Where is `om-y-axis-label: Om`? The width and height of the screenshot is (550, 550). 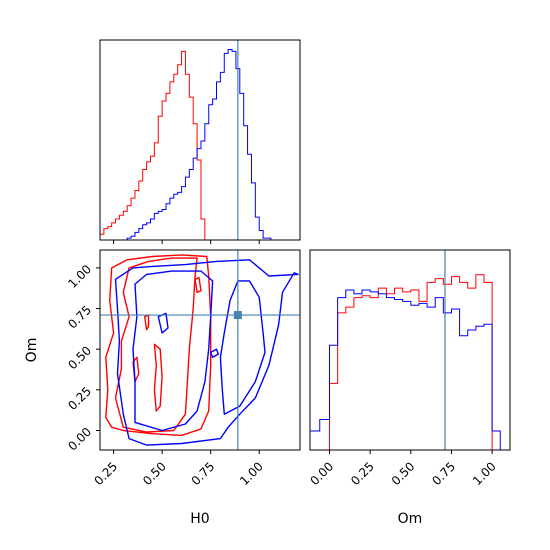
om-y-axis-label: Om is located at coordinates (32, 350).